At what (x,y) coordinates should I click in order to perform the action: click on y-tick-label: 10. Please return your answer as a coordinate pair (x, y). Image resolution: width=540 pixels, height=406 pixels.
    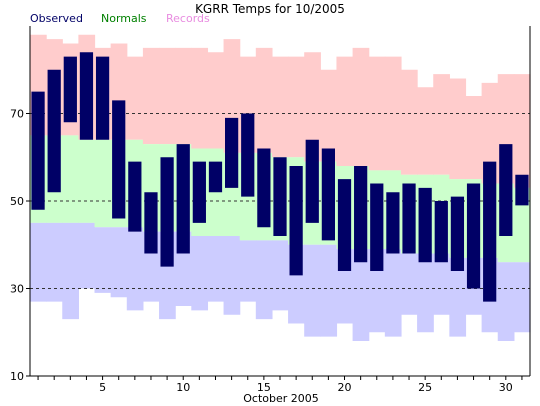
    Looking at the image, I should click on (17, 376).